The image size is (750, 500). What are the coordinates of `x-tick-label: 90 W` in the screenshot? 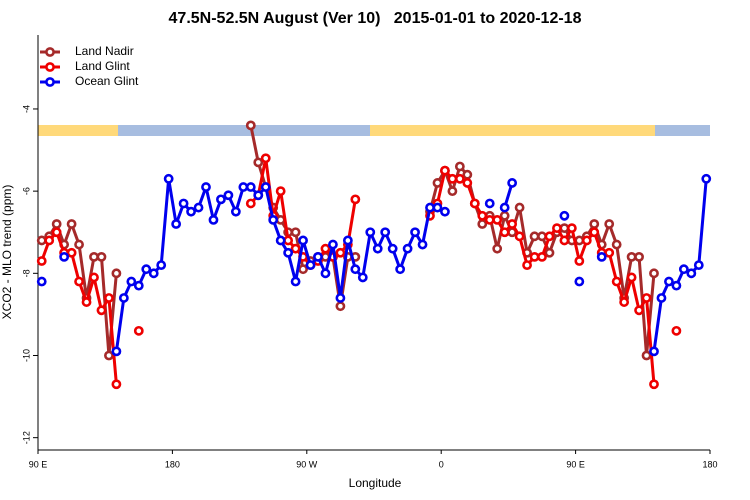 It's located at (307, 464).